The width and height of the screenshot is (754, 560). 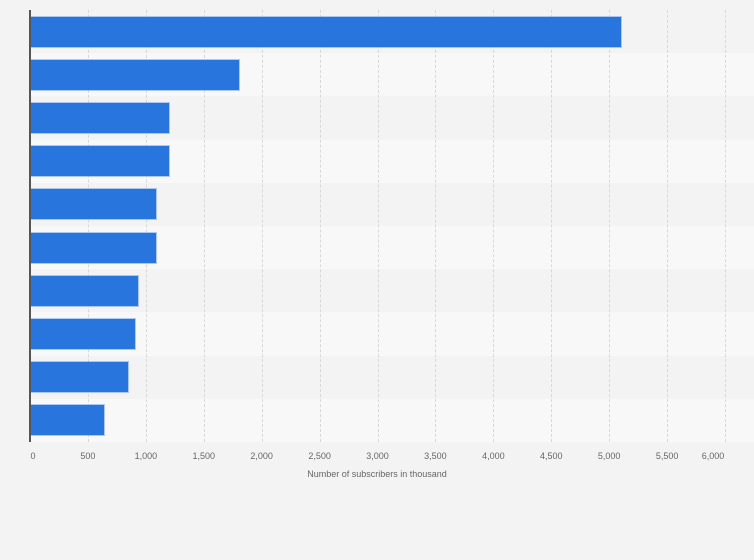 What do you see at coordinates (609, 456) in the screenshot?
I see `x-tick-label: 5,000` at bounding box center [609, 456].